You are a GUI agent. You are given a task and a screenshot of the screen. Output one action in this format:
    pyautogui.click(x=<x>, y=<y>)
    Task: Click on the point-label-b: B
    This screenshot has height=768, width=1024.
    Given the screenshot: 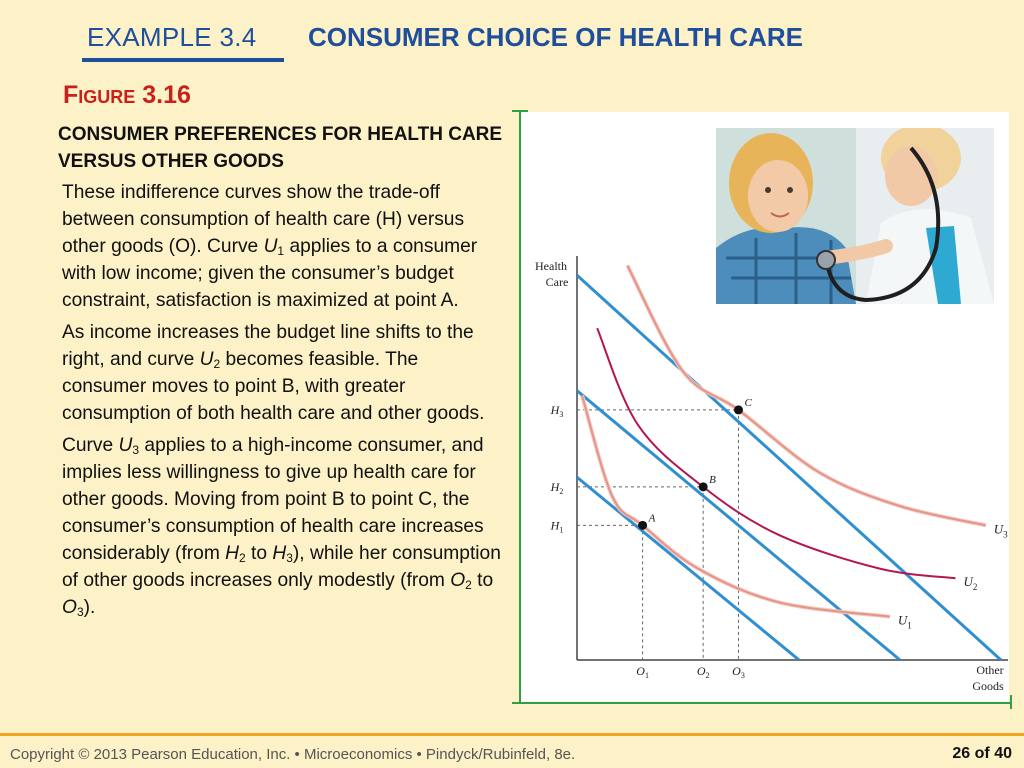 What is the action you would take?
    pyautogui.click(x=712, y=480)
    